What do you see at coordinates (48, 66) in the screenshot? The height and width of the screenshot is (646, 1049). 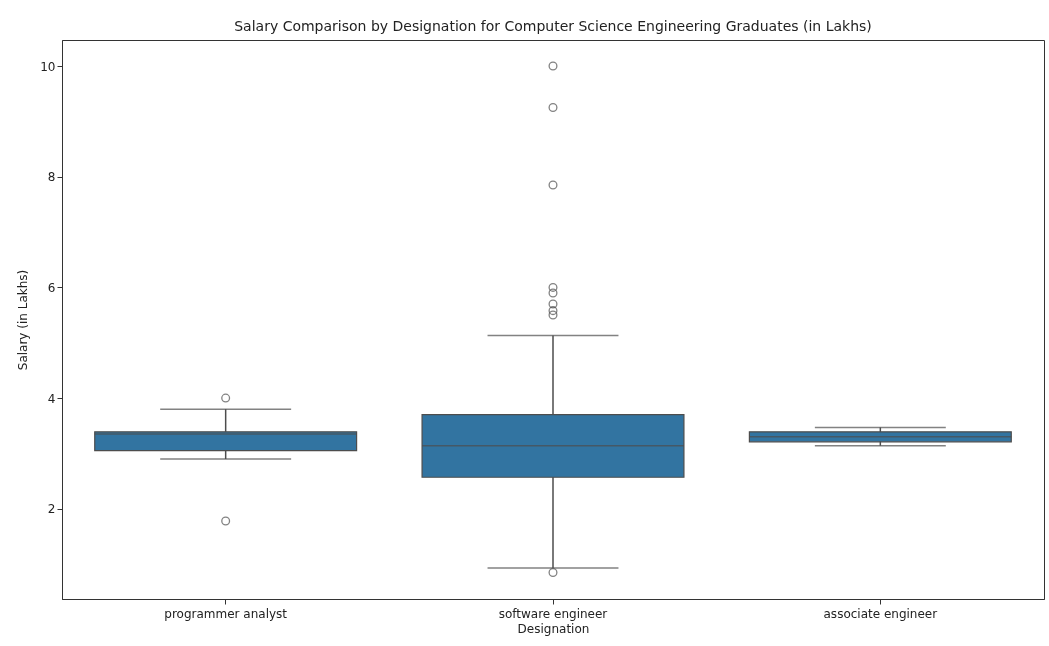 I see `y-tick-label: 10` at bounding box center [48, 66].